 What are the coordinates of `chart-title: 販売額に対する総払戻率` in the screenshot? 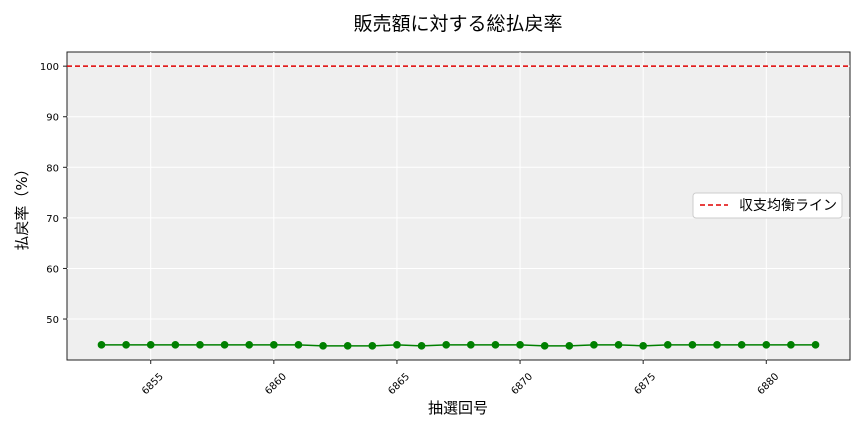 It's located at (457, 24).